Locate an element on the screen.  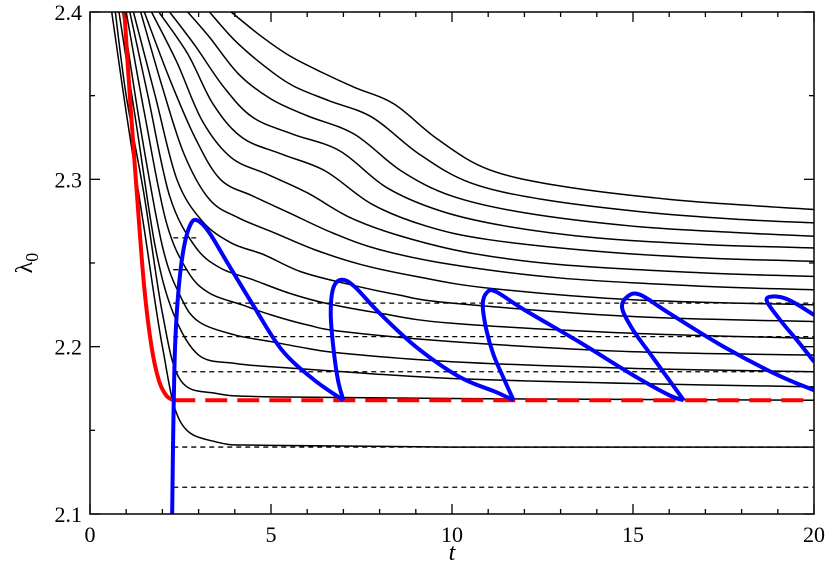
red-solid-curve is located at coordinates (148, 207).